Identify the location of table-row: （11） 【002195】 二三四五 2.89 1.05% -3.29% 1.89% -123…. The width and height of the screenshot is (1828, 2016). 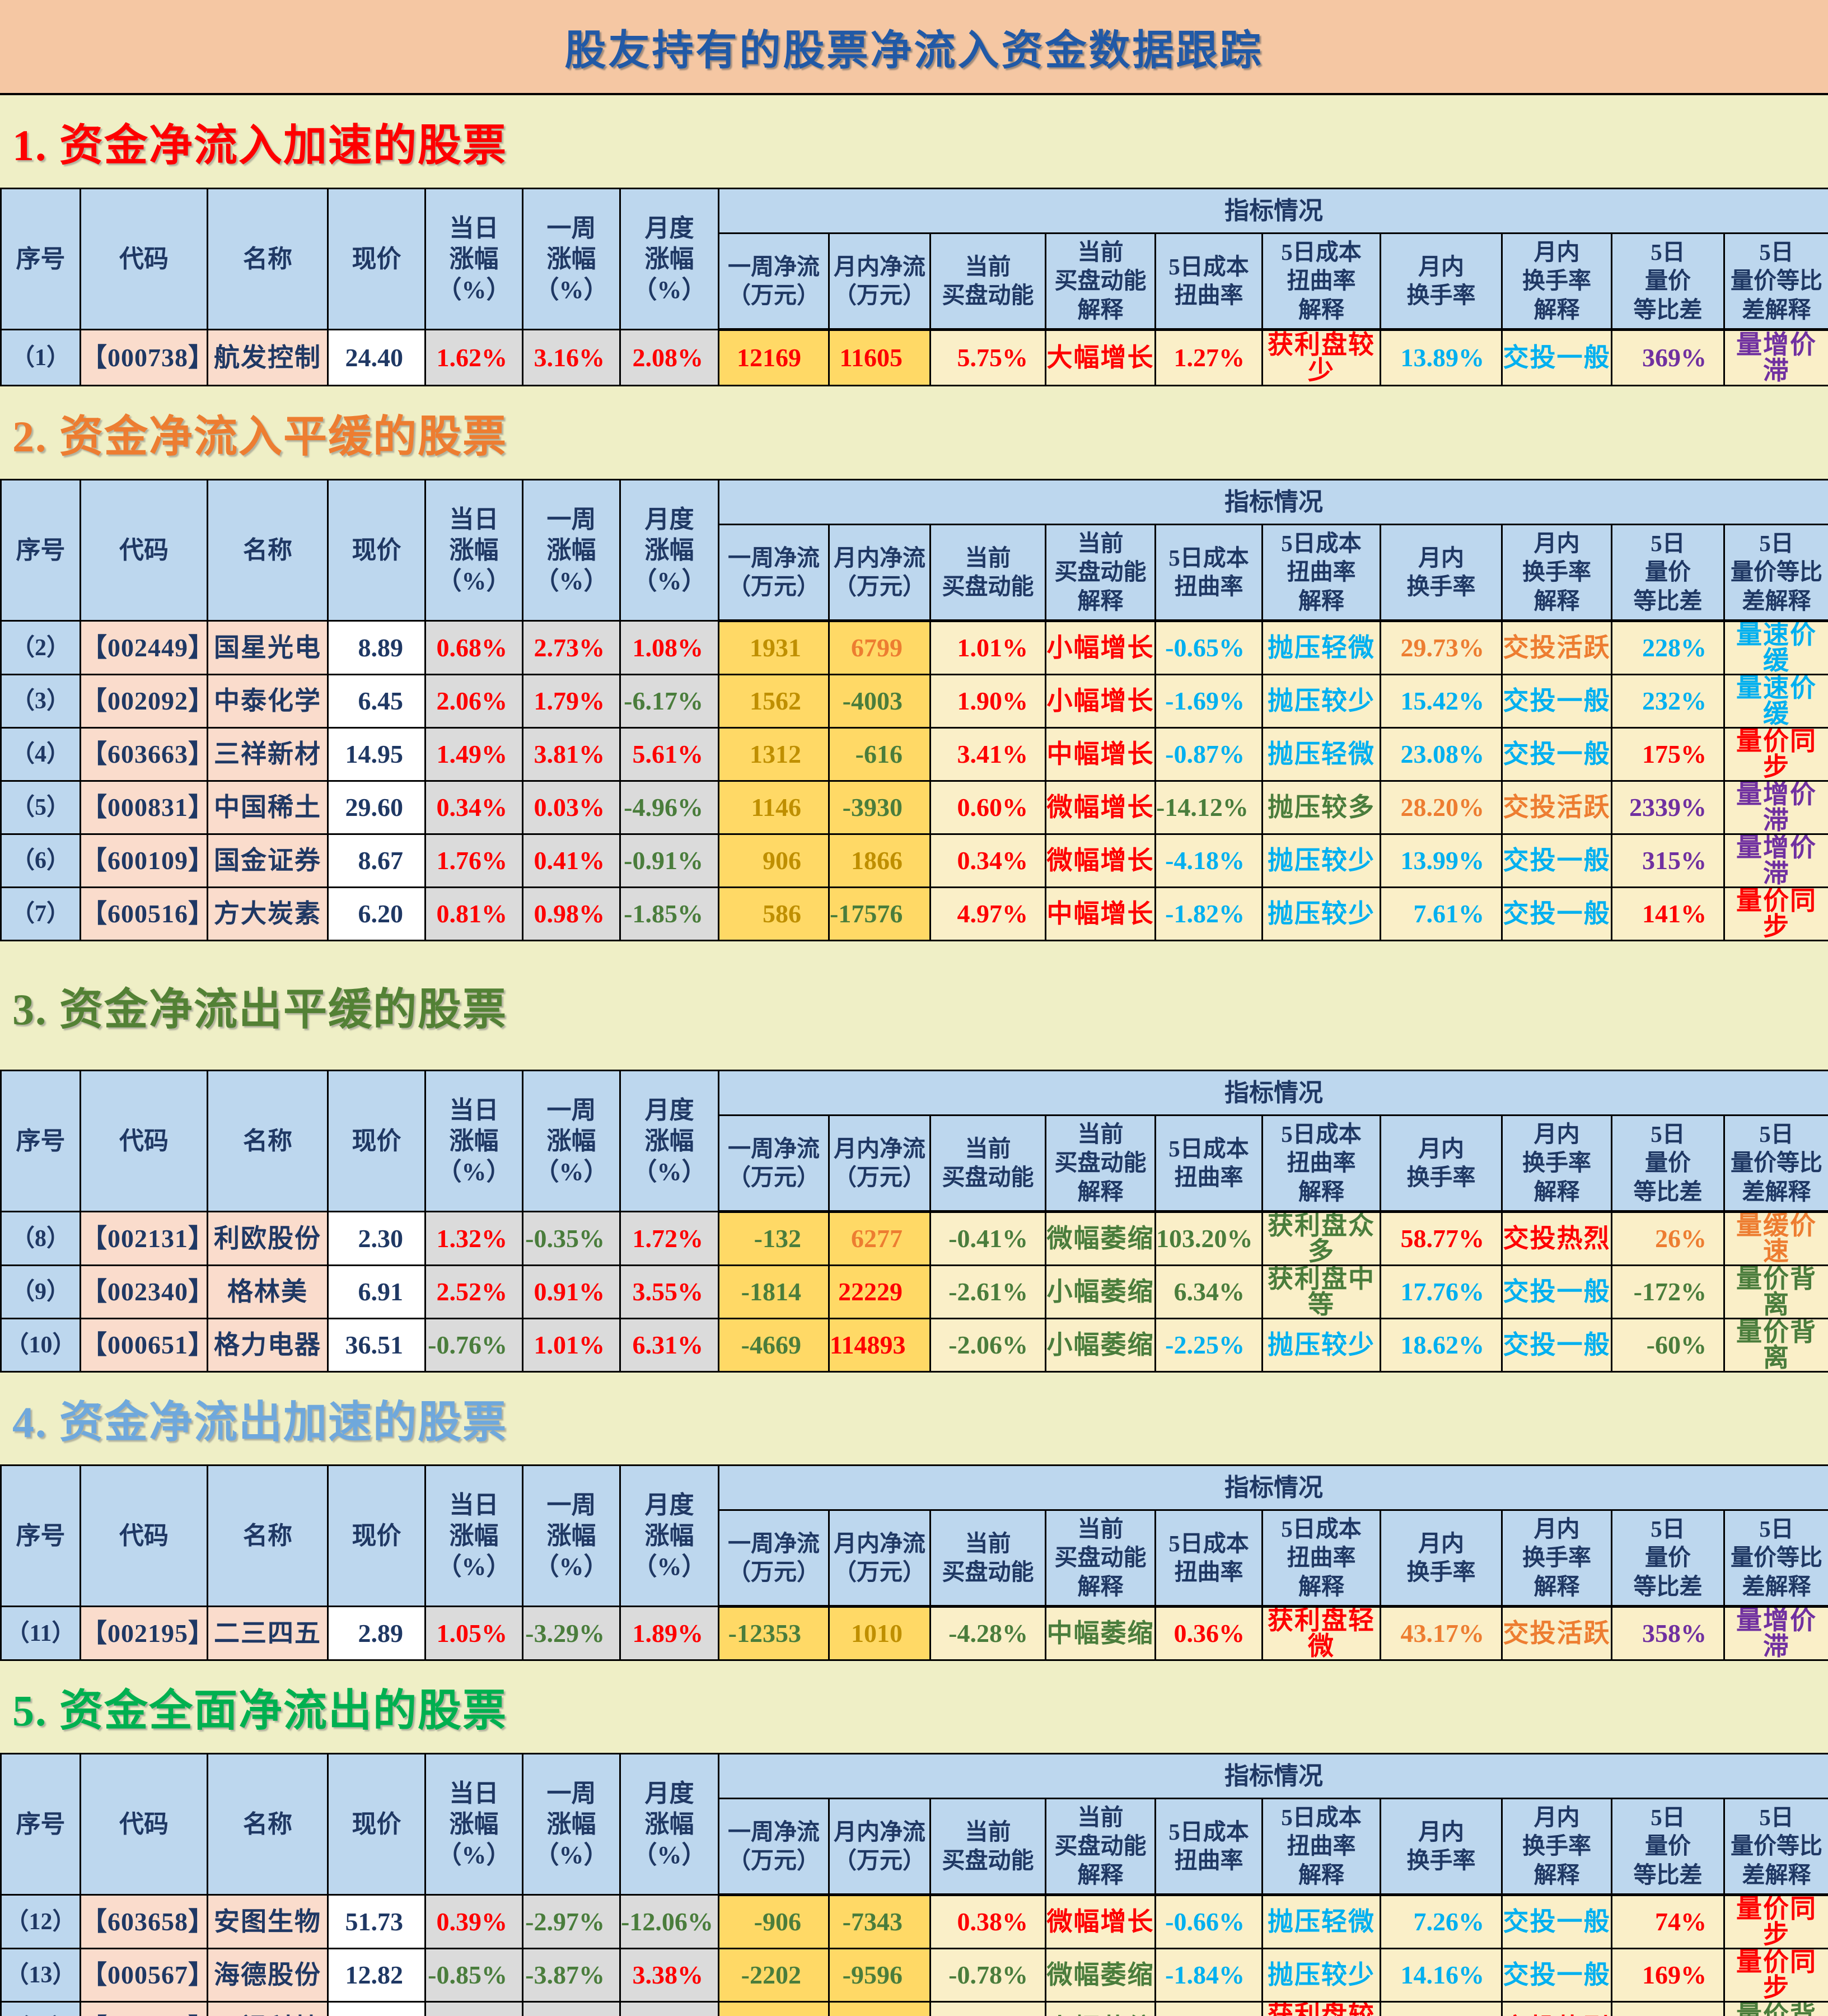
(914, 1634).